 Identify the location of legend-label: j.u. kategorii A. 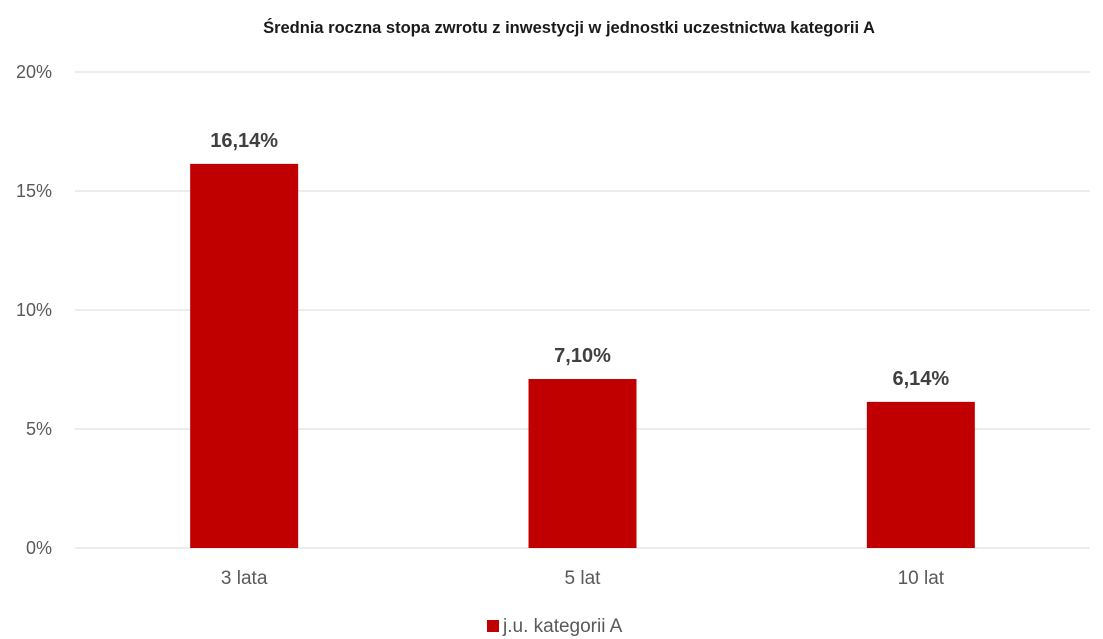
(562, 626).